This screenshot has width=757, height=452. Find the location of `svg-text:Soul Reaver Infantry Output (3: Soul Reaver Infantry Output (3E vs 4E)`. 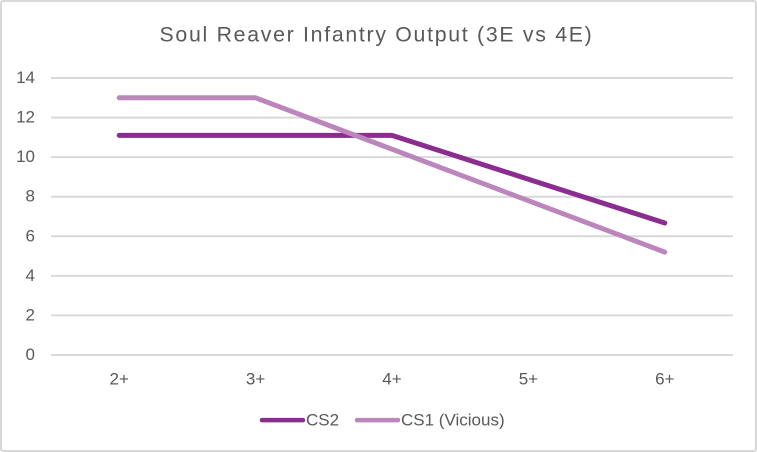

svg-text:Soul Reaver Infantry Output (3: Soul Reaver Infantry Output (3E vs 4E) is located at coordinates (377, 34).